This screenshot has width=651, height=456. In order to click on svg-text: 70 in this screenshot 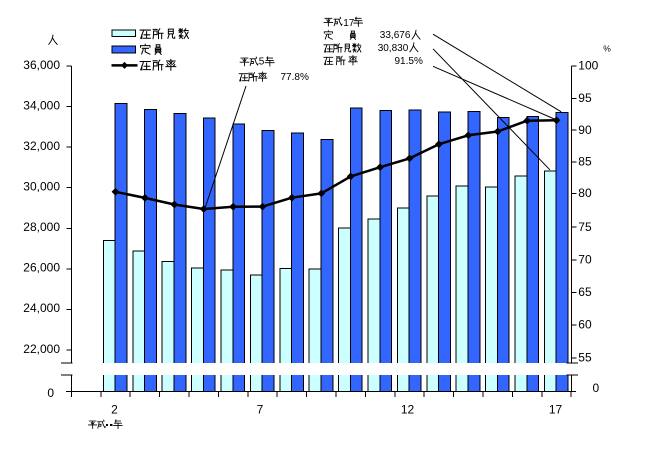, I will do `click(585, 259)`.